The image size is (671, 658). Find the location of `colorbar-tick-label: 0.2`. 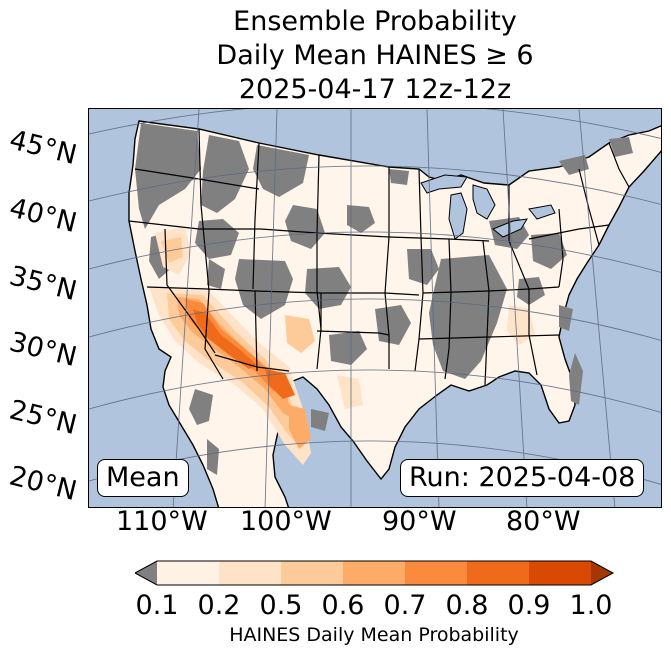

colorbar-tick-label: 0.2 is located at coordinates (219, 605).